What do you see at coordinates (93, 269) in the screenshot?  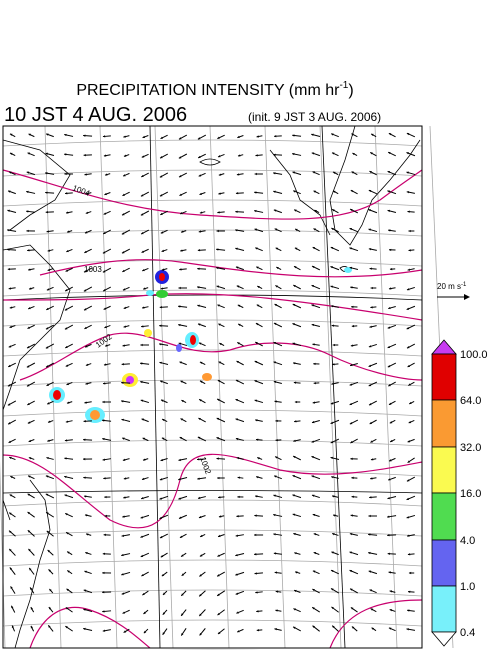 I see `isobar-label: 1003` at bounding box center [93, 269].